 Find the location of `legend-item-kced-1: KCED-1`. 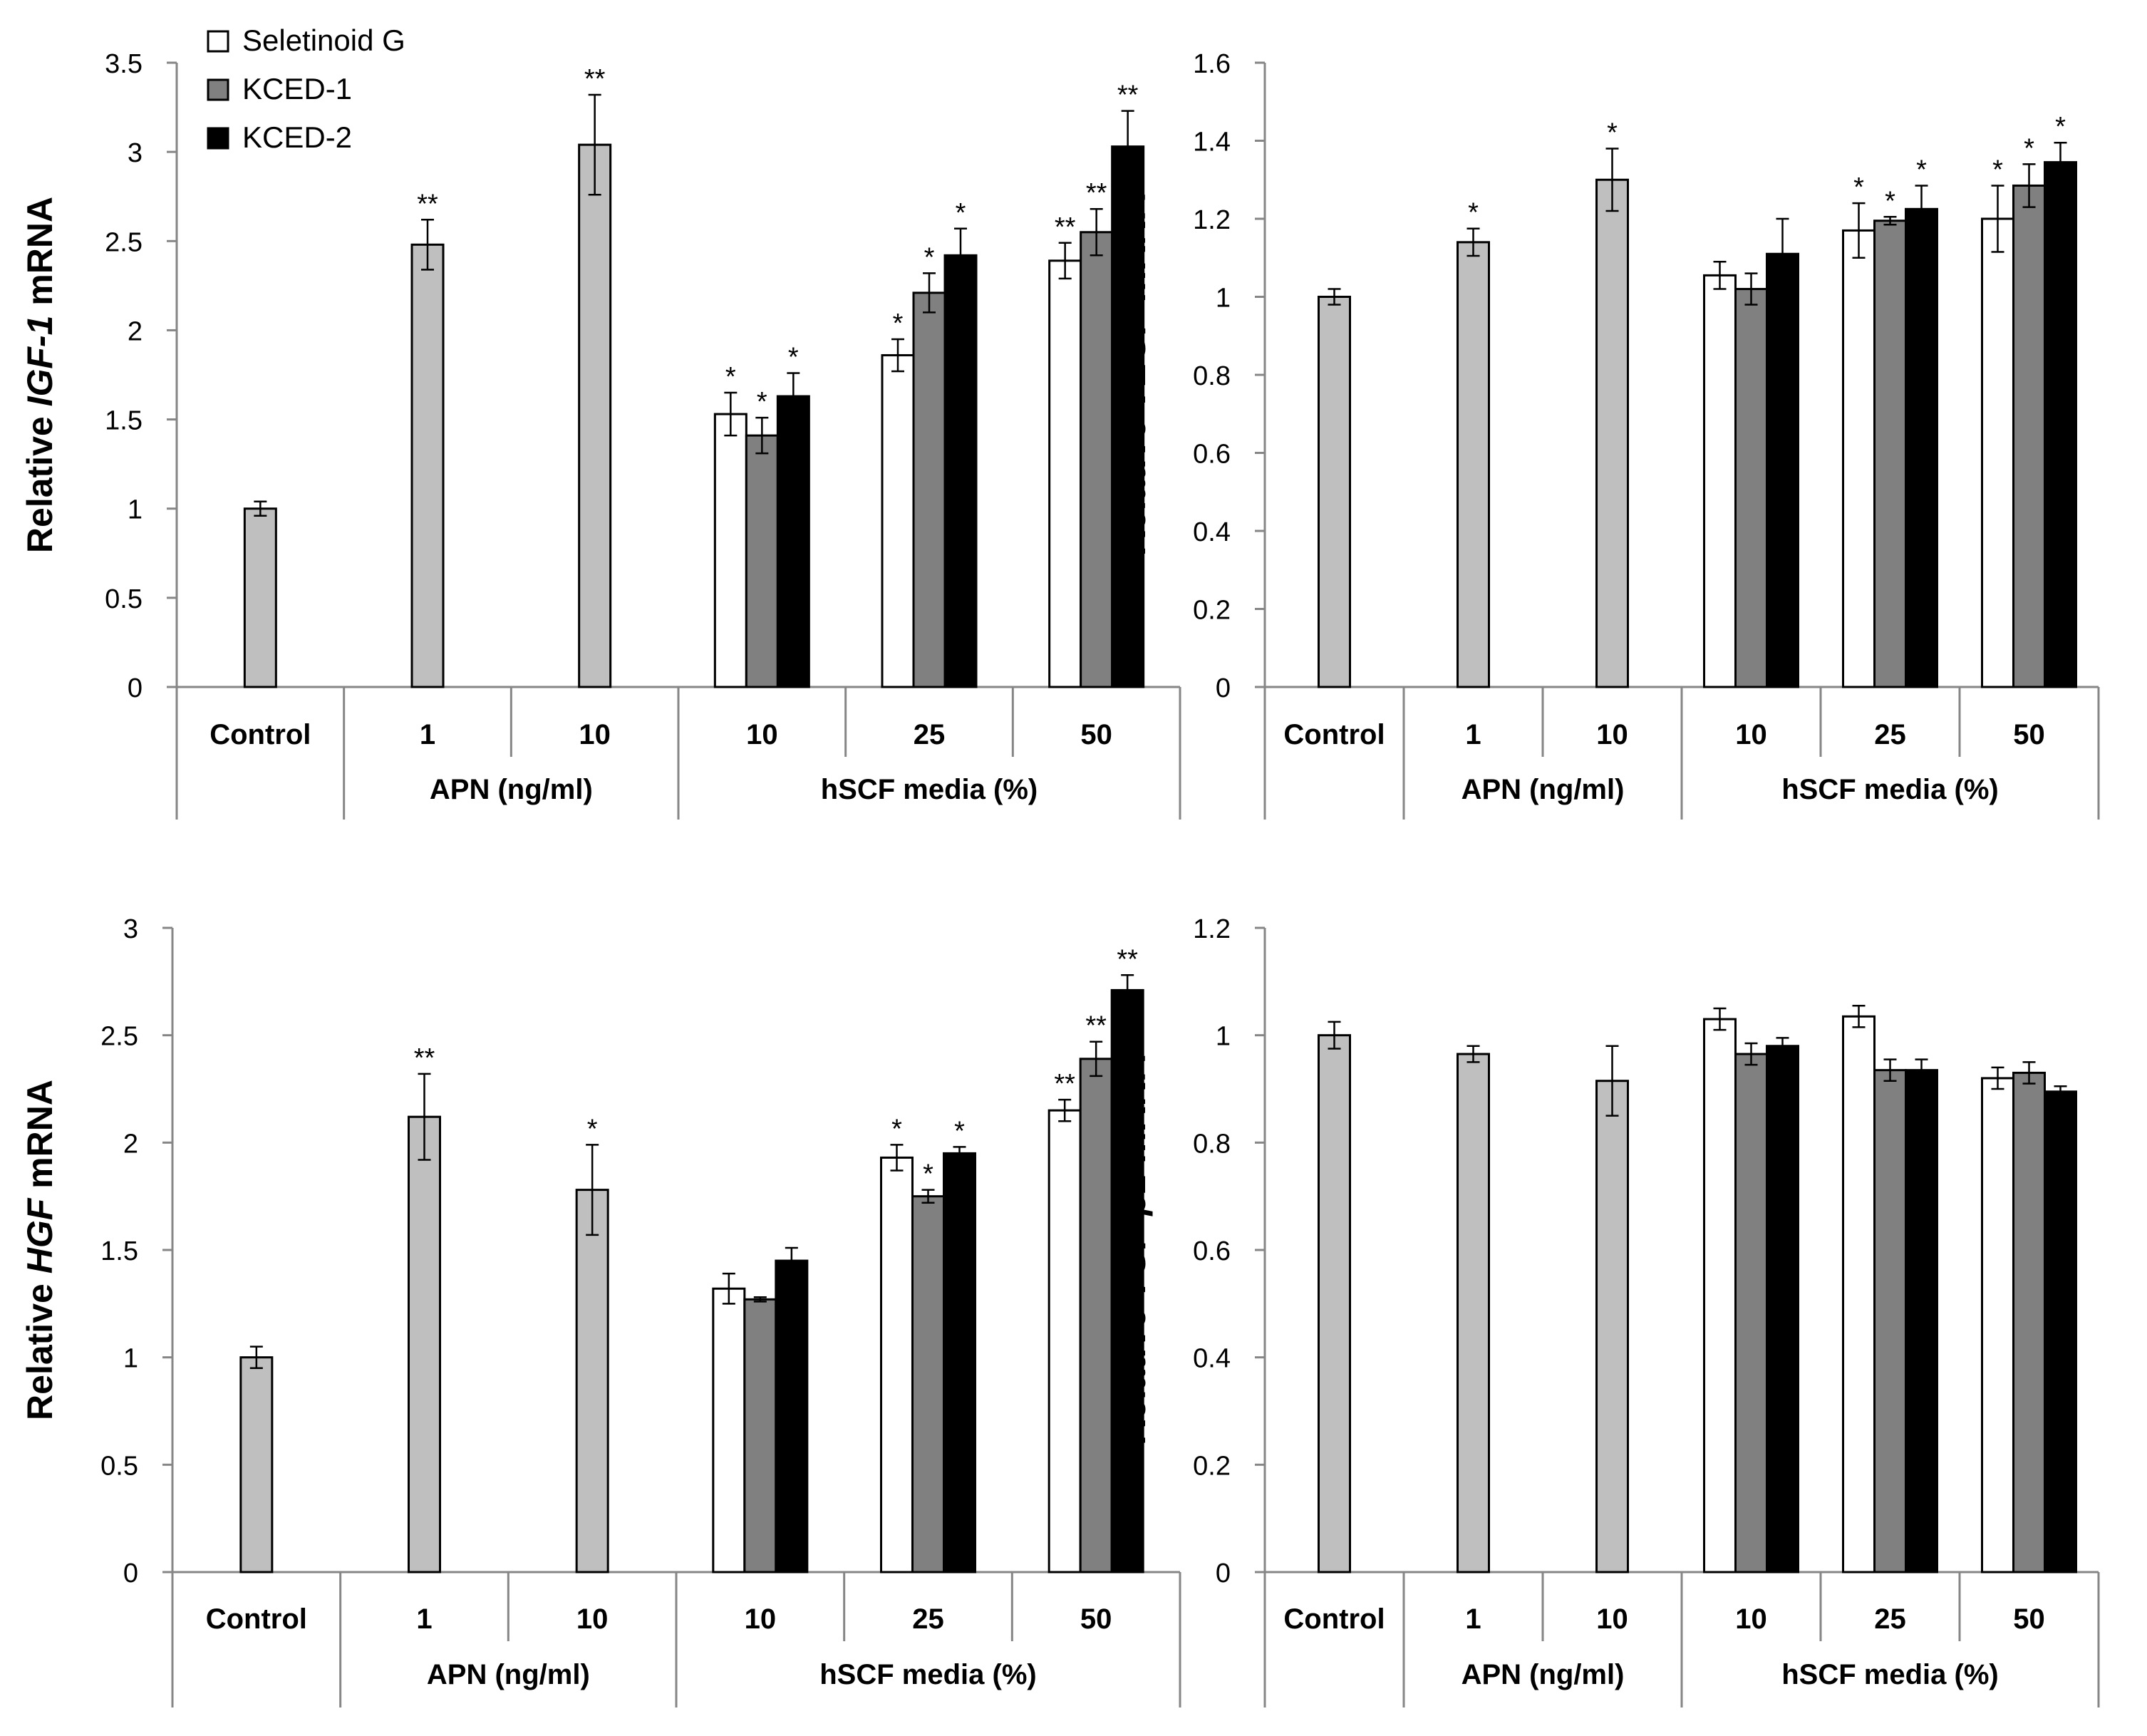

legend-item-kced-1: KCED-1 is located at coordinates (279, 88).